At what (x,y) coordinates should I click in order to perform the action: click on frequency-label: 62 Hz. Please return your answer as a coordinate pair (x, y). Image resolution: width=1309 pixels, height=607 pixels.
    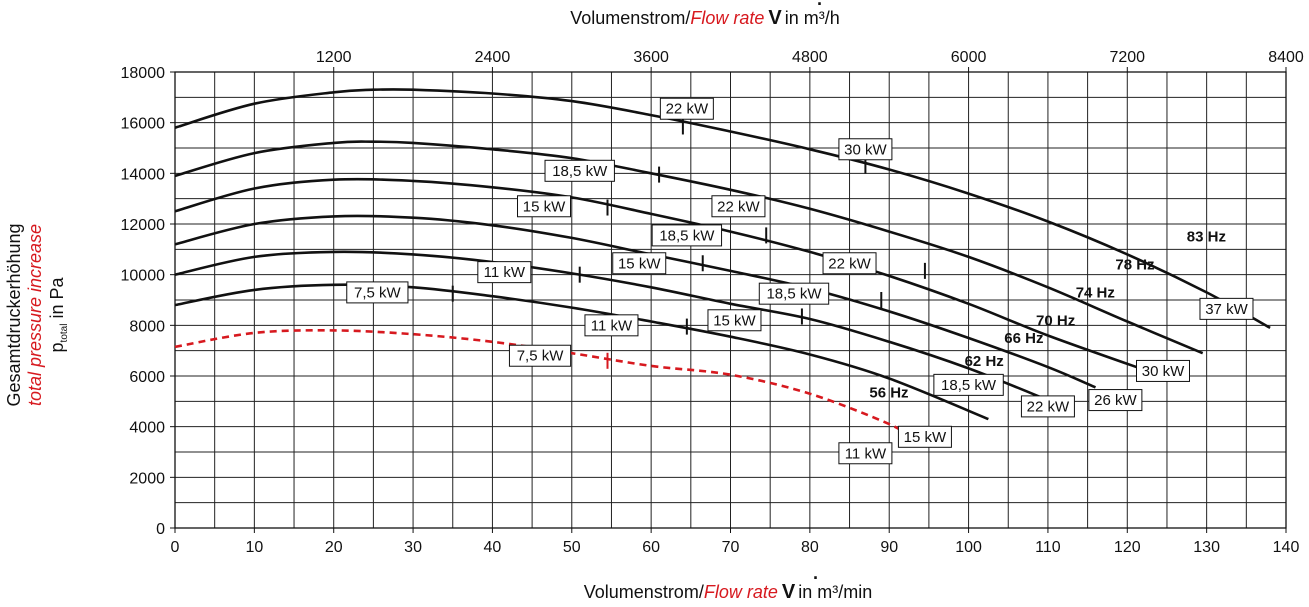
    Looking at the image, I should click on (984, 361).